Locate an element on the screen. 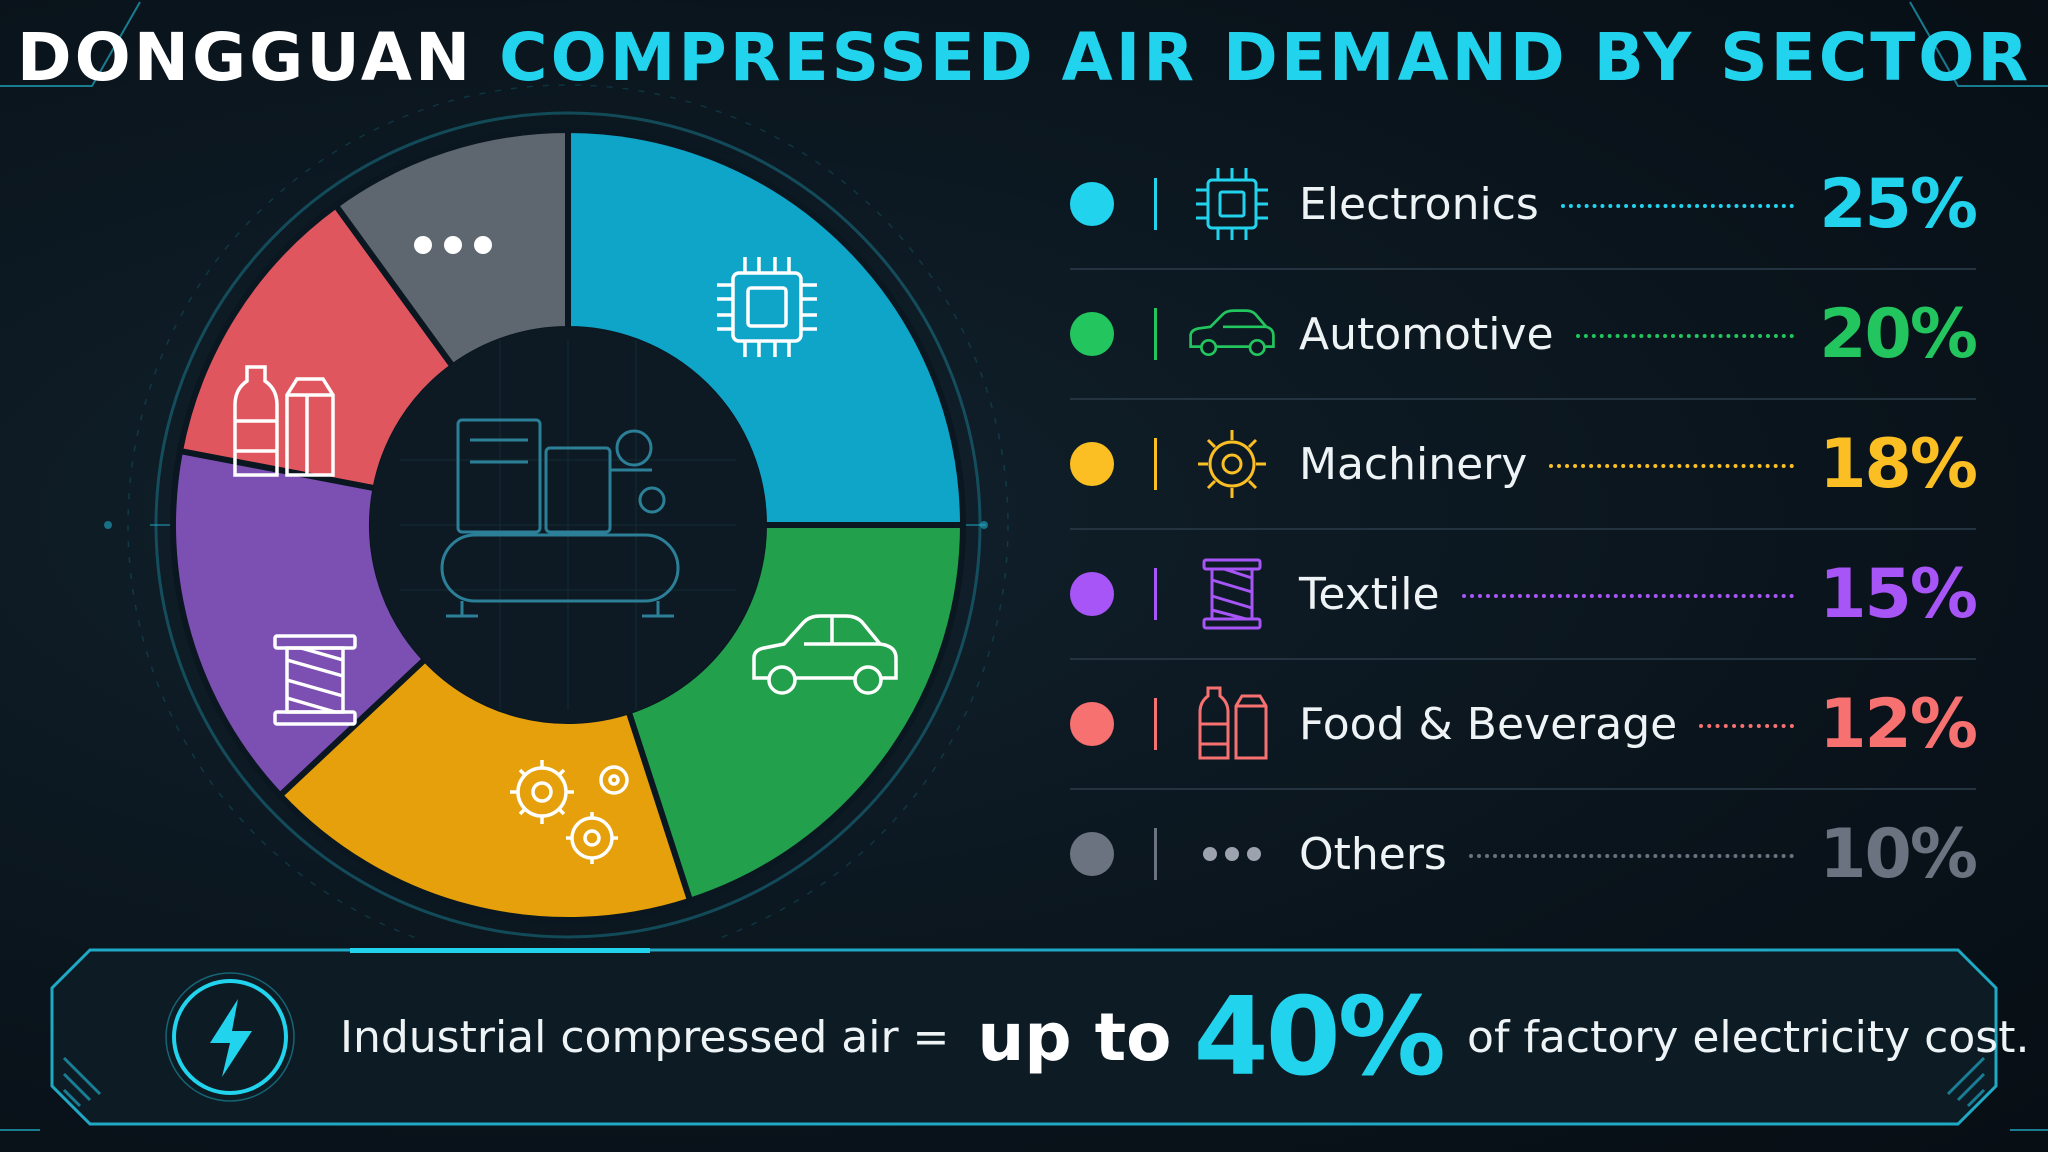  legend-row-food: Food & Beverage 12% is located at coordinates (1524, 725).